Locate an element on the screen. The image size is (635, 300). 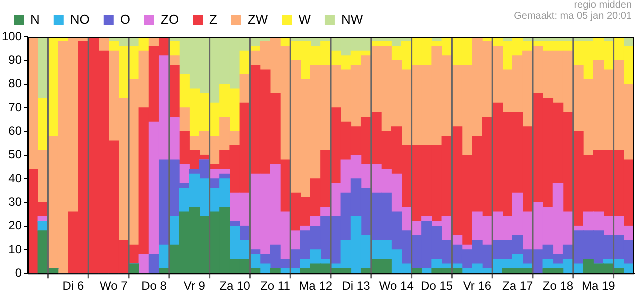
legend-label: N is located at coordinates (35, 20).